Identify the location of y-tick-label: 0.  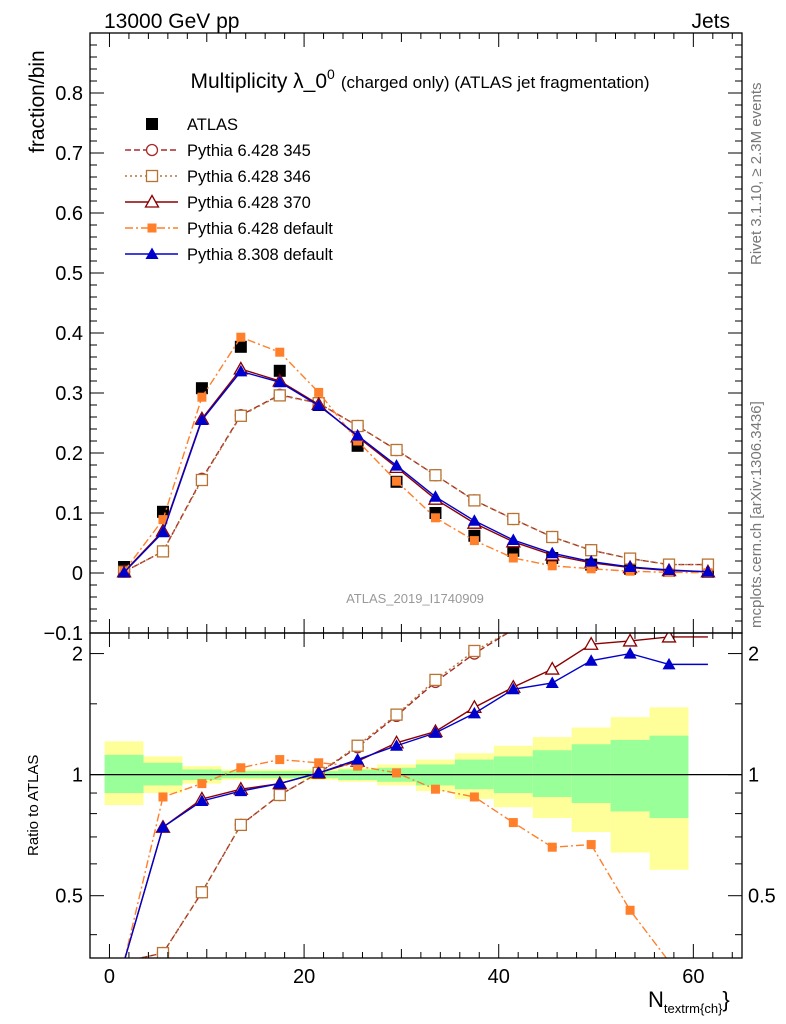
(77, 574).